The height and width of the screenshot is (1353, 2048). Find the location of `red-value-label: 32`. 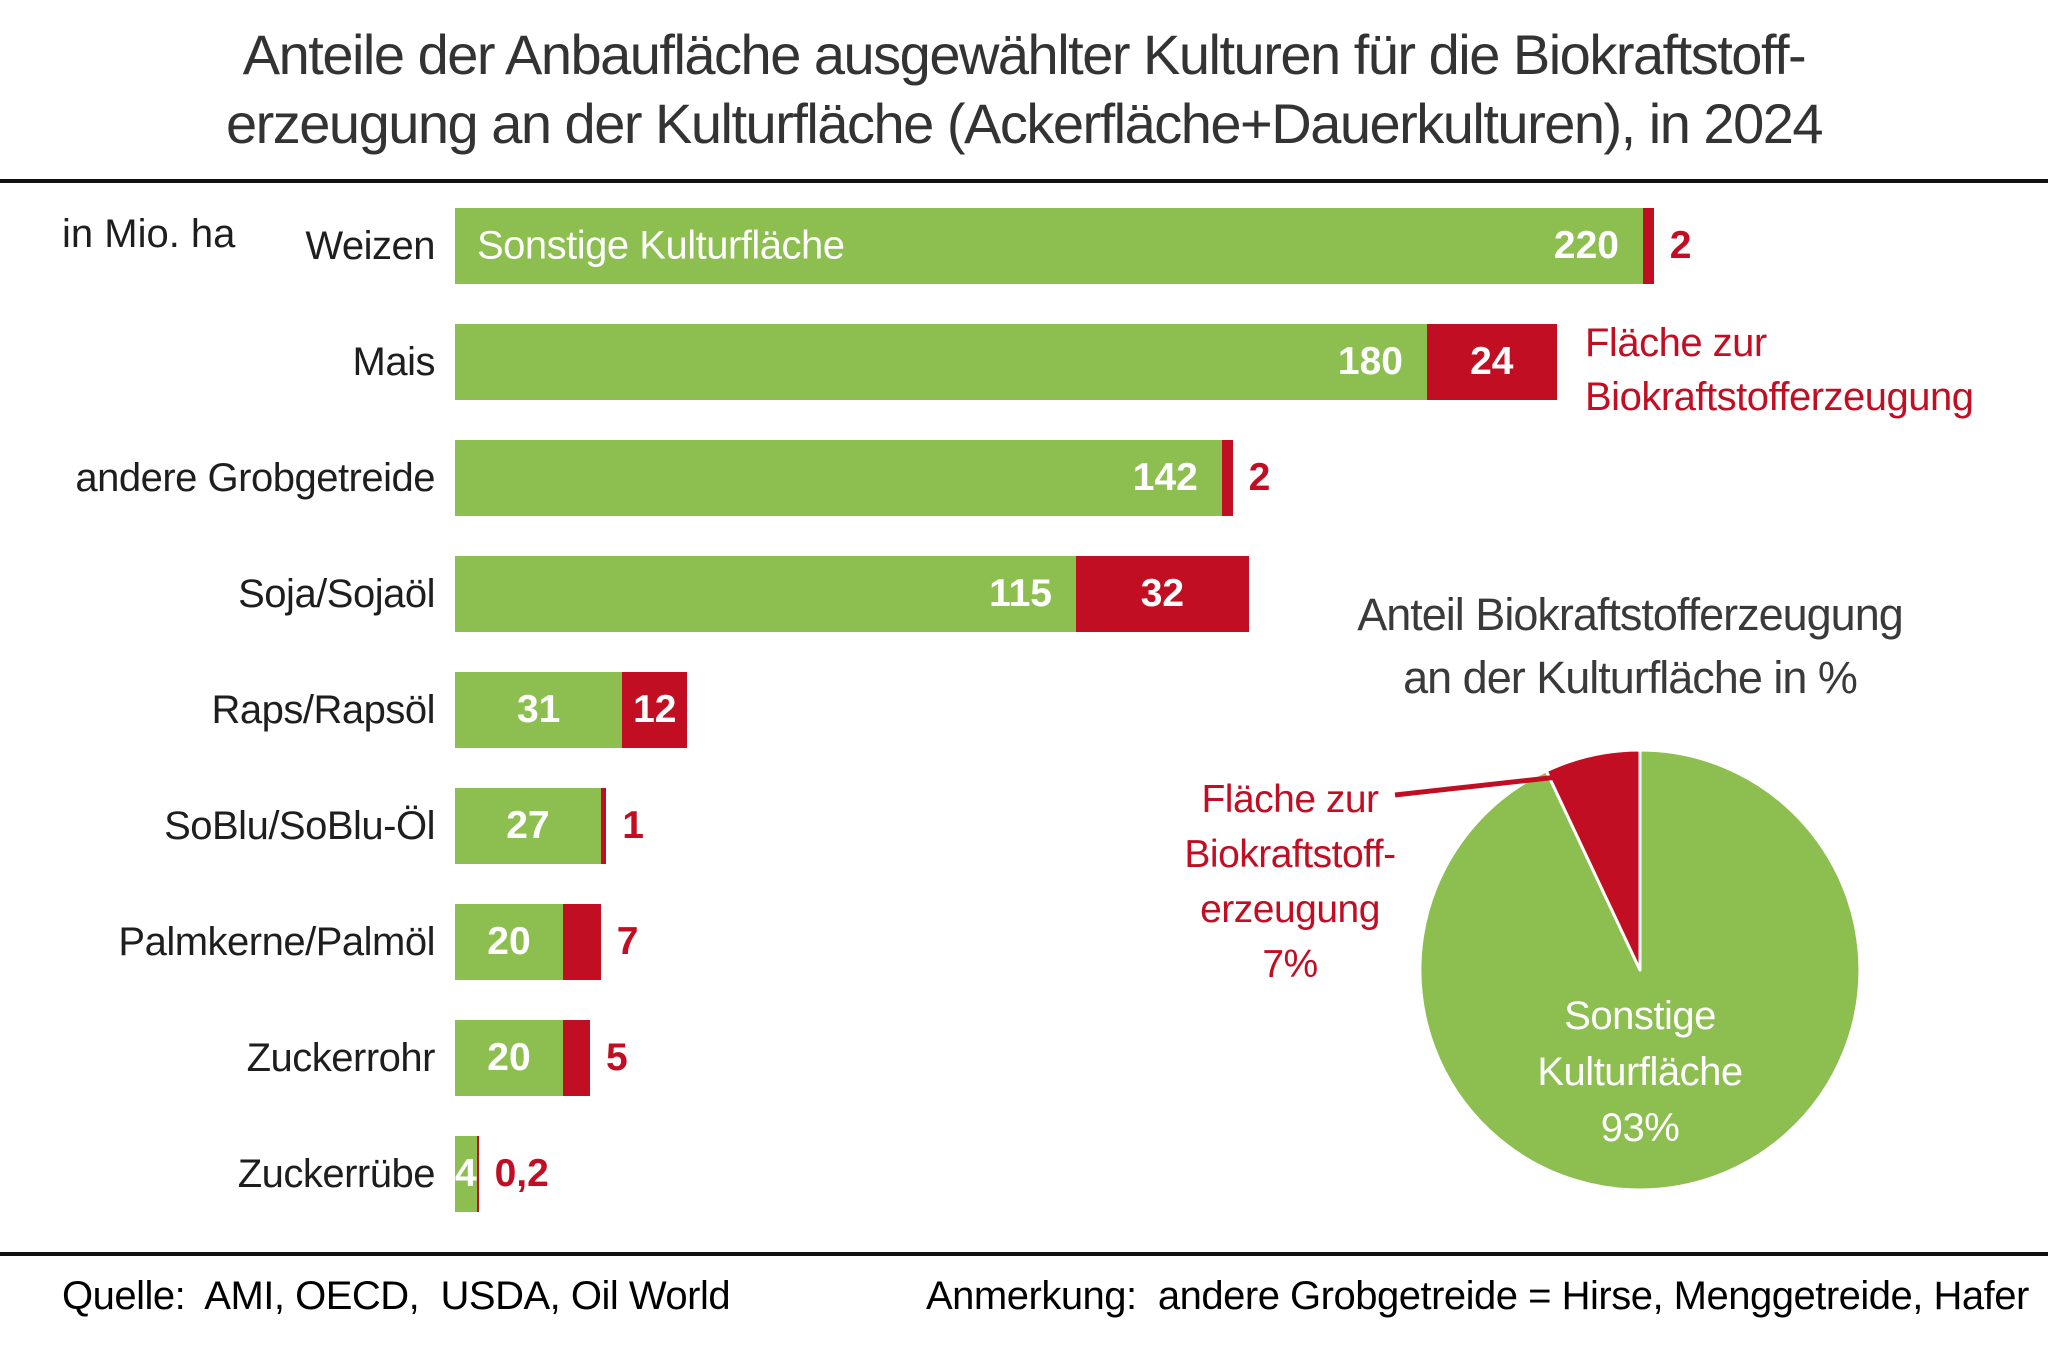

red-value-label: 32 is located at coordinates (1162, 593).